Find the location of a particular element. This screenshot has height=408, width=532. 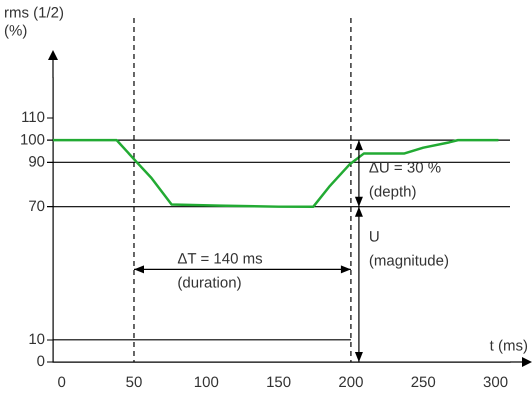

y-tick-label: 100 is located at coordinates (32, 139).